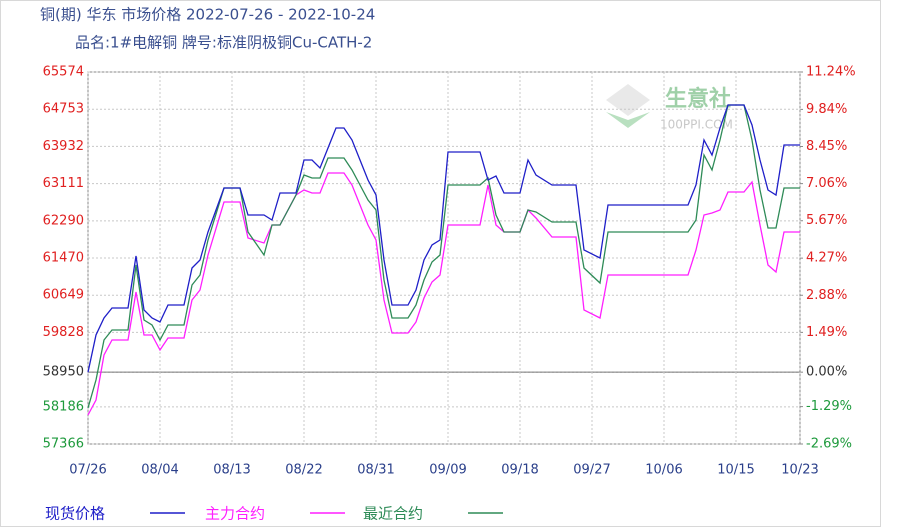 The image size is (900, 527). What do you see at coordinates (63, 109) in the screenshot?
I see `y-tick-label: 64753` at bounding box center [63, 109].